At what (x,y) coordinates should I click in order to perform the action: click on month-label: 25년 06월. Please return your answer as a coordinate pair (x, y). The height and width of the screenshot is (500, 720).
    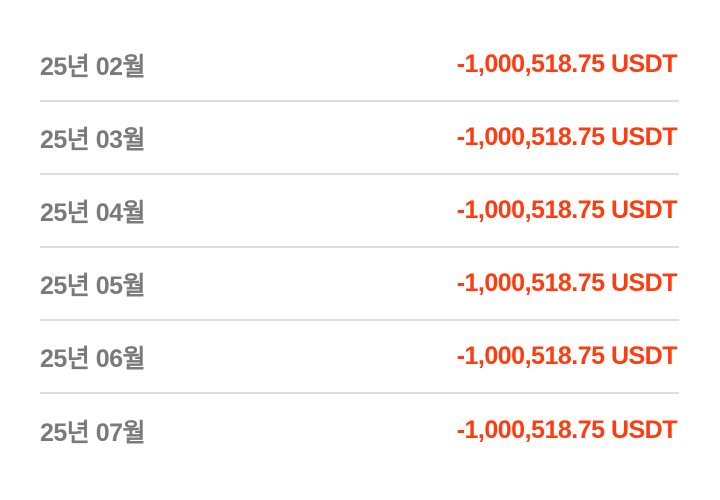
    Looking at the image, I should click on (92, 357).